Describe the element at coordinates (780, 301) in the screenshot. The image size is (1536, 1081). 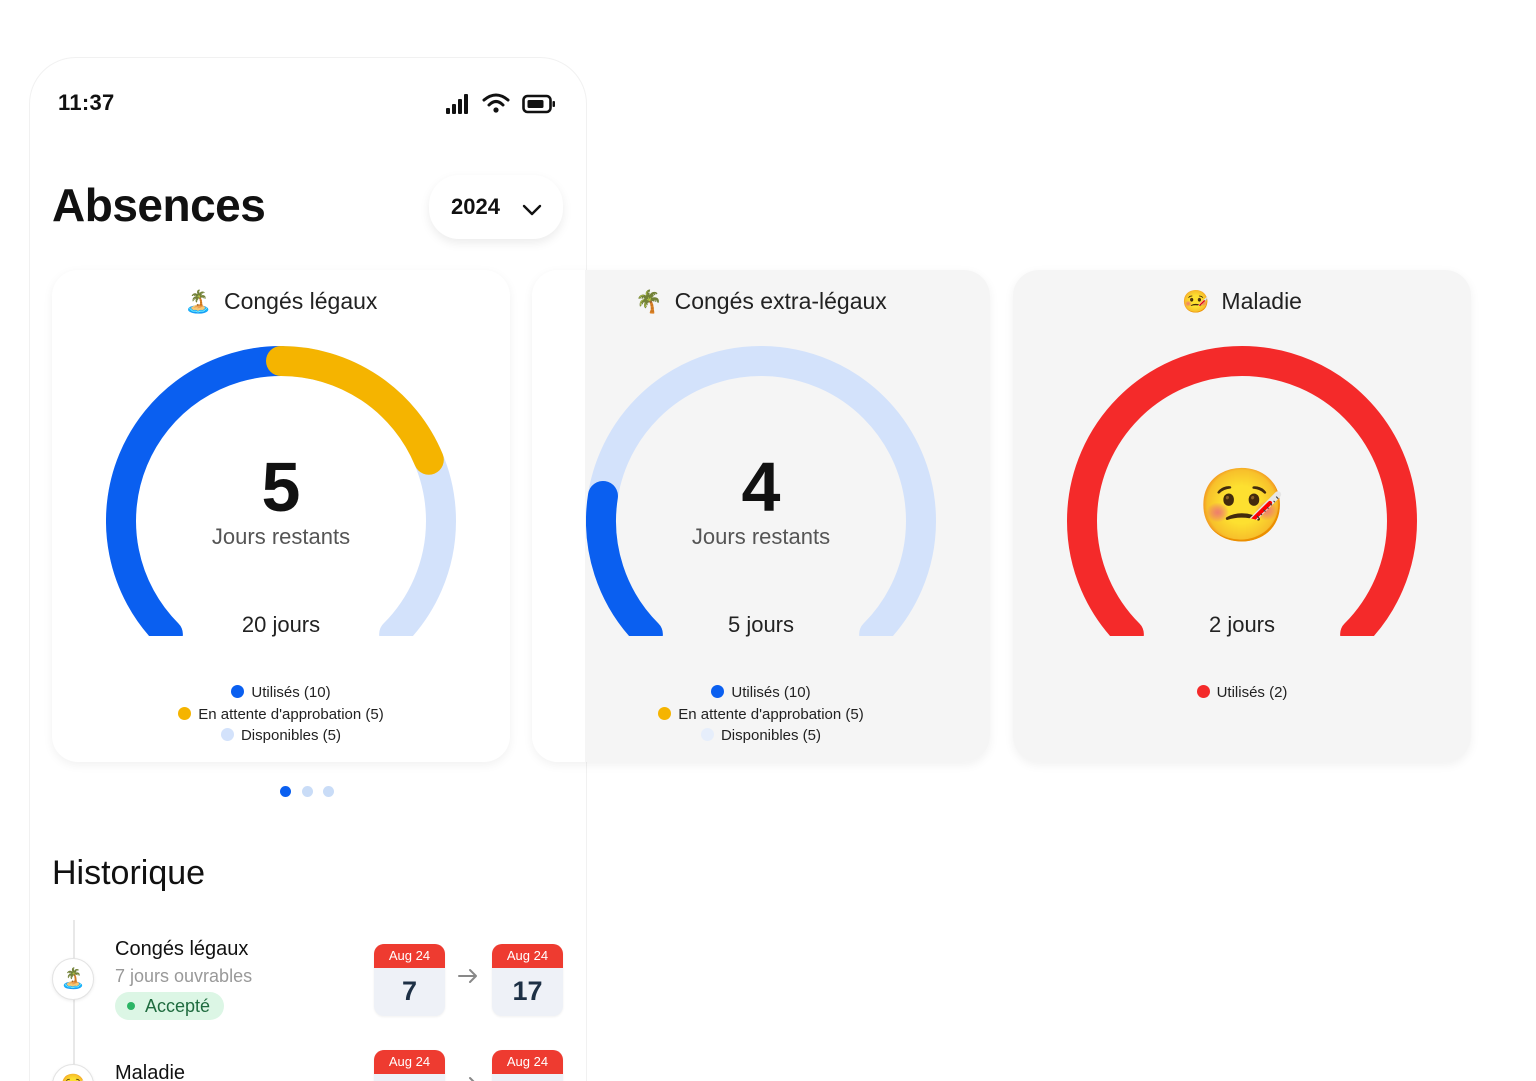
I see `card-title-label: Congés extra-légaux` at that location.